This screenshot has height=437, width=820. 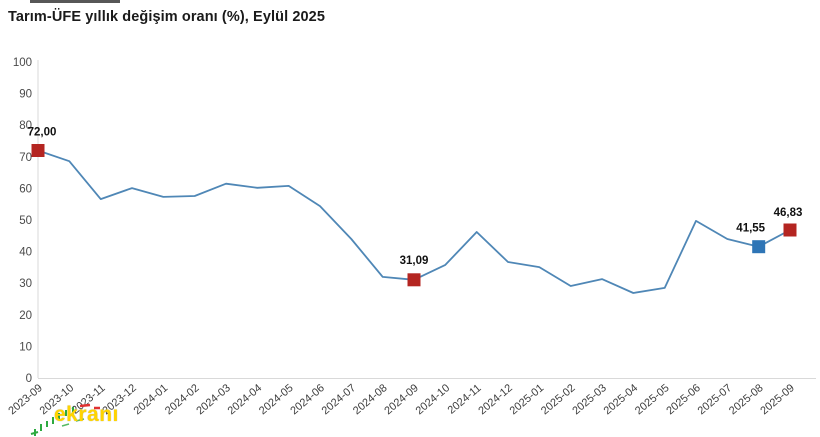 What do you see at coordinates (527, 399) in the screenshot?
I see `x-tick-label: 2025-01` at bounding box center [527, 399].